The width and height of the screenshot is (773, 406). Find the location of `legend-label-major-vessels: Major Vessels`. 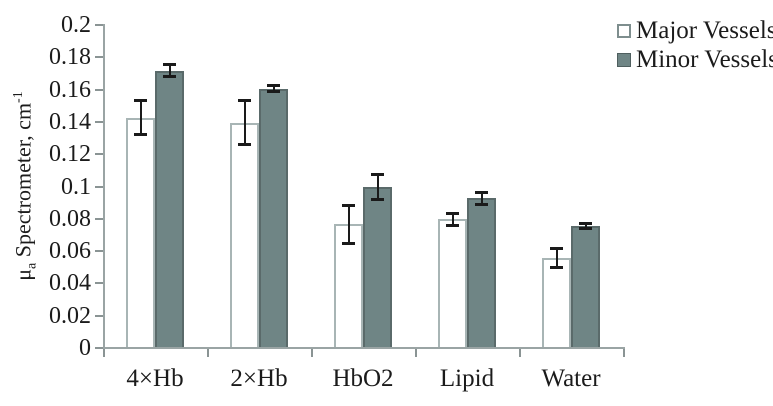

legend-label-major-vessels: Major Vessels is located at coordinates (704, 30).